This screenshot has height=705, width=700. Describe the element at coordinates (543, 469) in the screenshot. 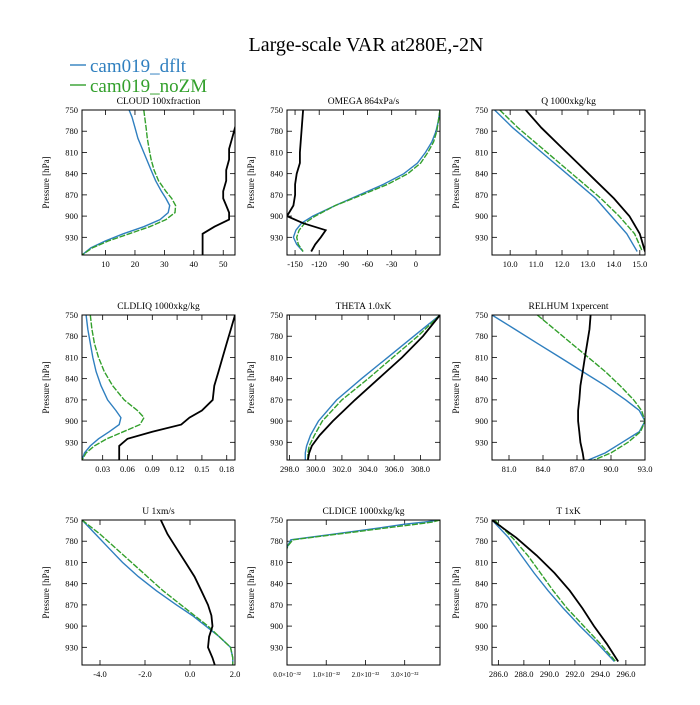

I see `x-tick-label: 84.0` at that location.